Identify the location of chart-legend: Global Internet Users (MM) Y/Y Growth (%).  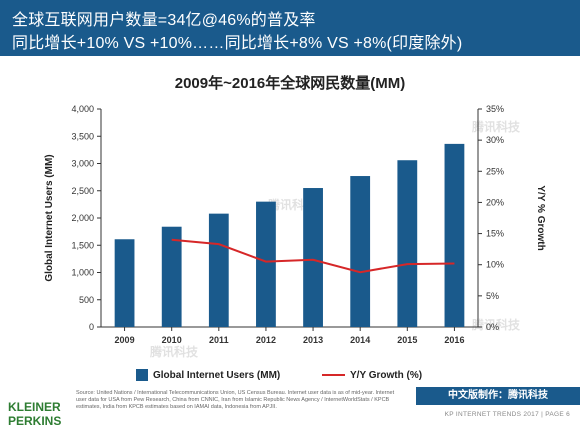
(279, 375).